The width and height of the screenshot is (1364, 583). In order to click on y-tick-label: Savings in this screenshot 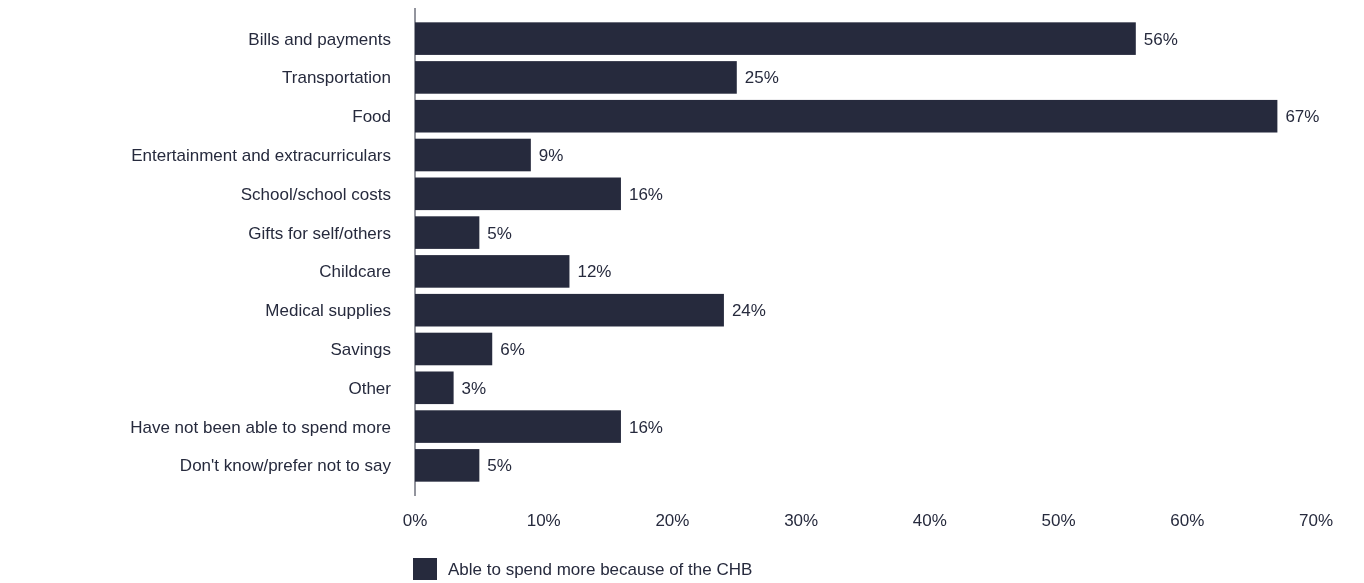, I will do `click(360, 349)`.